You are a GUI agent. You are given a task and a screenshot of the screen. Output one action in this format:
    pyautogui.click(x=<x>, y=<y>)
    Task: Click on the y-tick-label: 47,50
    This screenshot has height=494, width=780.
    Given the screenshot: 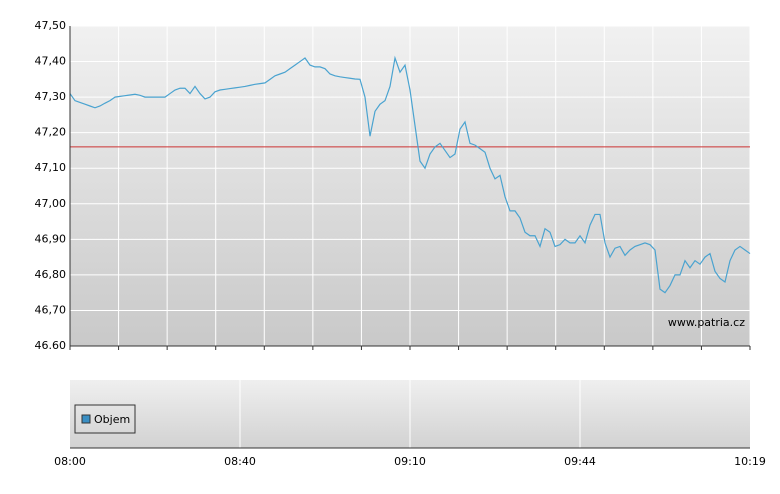 What is the action you would take?
    pyautogui.click(x=51, y=25)
    